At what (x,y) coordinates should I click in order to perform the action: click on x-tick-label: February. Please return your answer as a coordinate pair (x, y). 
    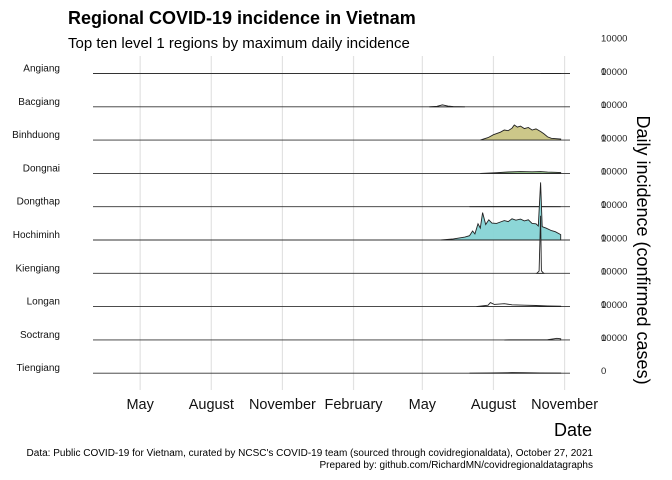
    Looking at the image, I should click on (354, 405).